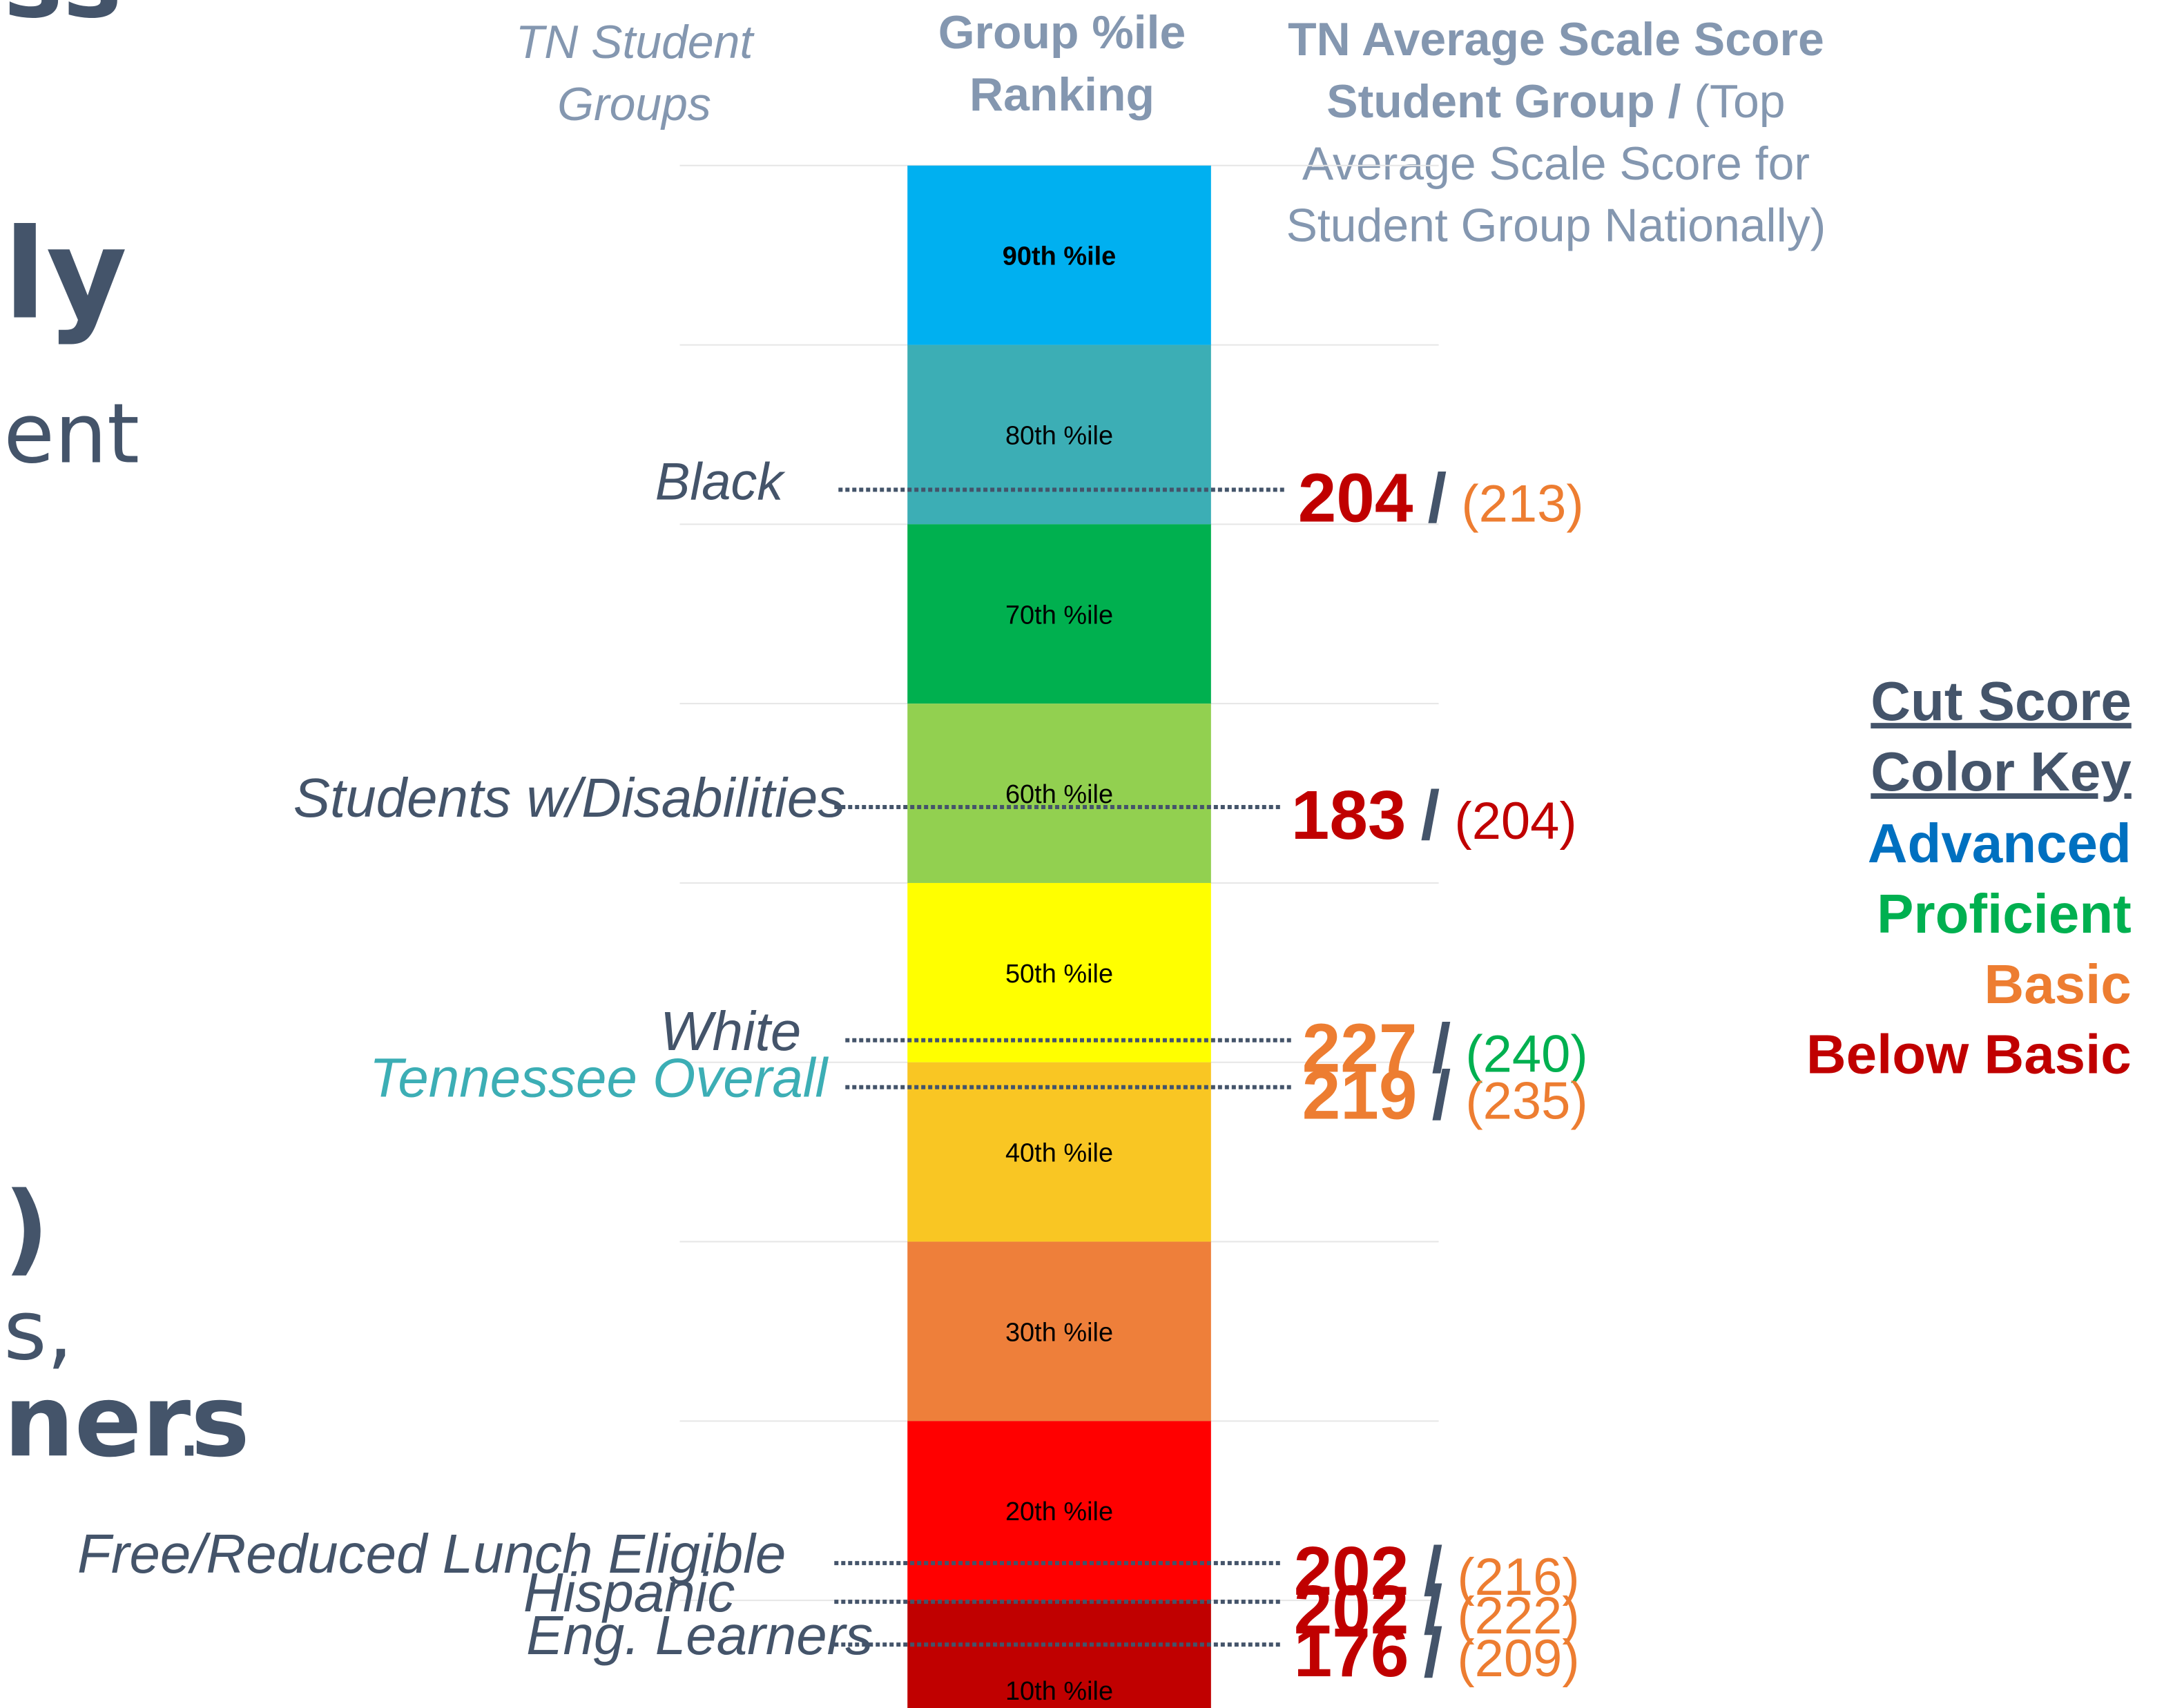 This screenshot has height=1708, width=2164. Describe the element at coordinates (699, 1635) in the screenshot. I see `group-name: Eng. Learners` at that location.